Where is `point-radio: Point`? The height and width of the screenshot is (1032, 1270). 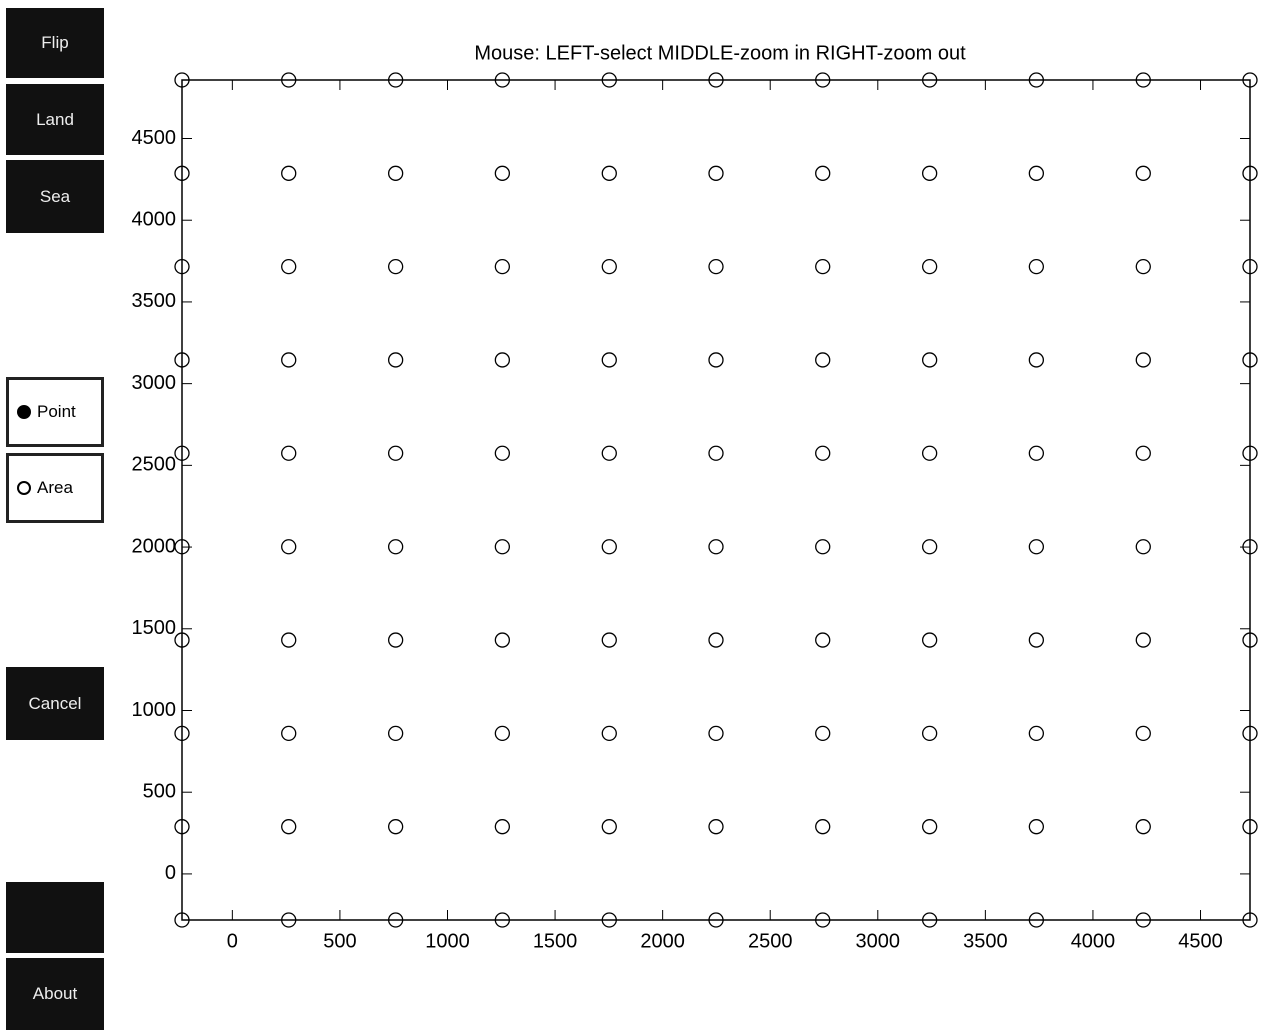 point-radio: Point is located at coordinates (55, 412).